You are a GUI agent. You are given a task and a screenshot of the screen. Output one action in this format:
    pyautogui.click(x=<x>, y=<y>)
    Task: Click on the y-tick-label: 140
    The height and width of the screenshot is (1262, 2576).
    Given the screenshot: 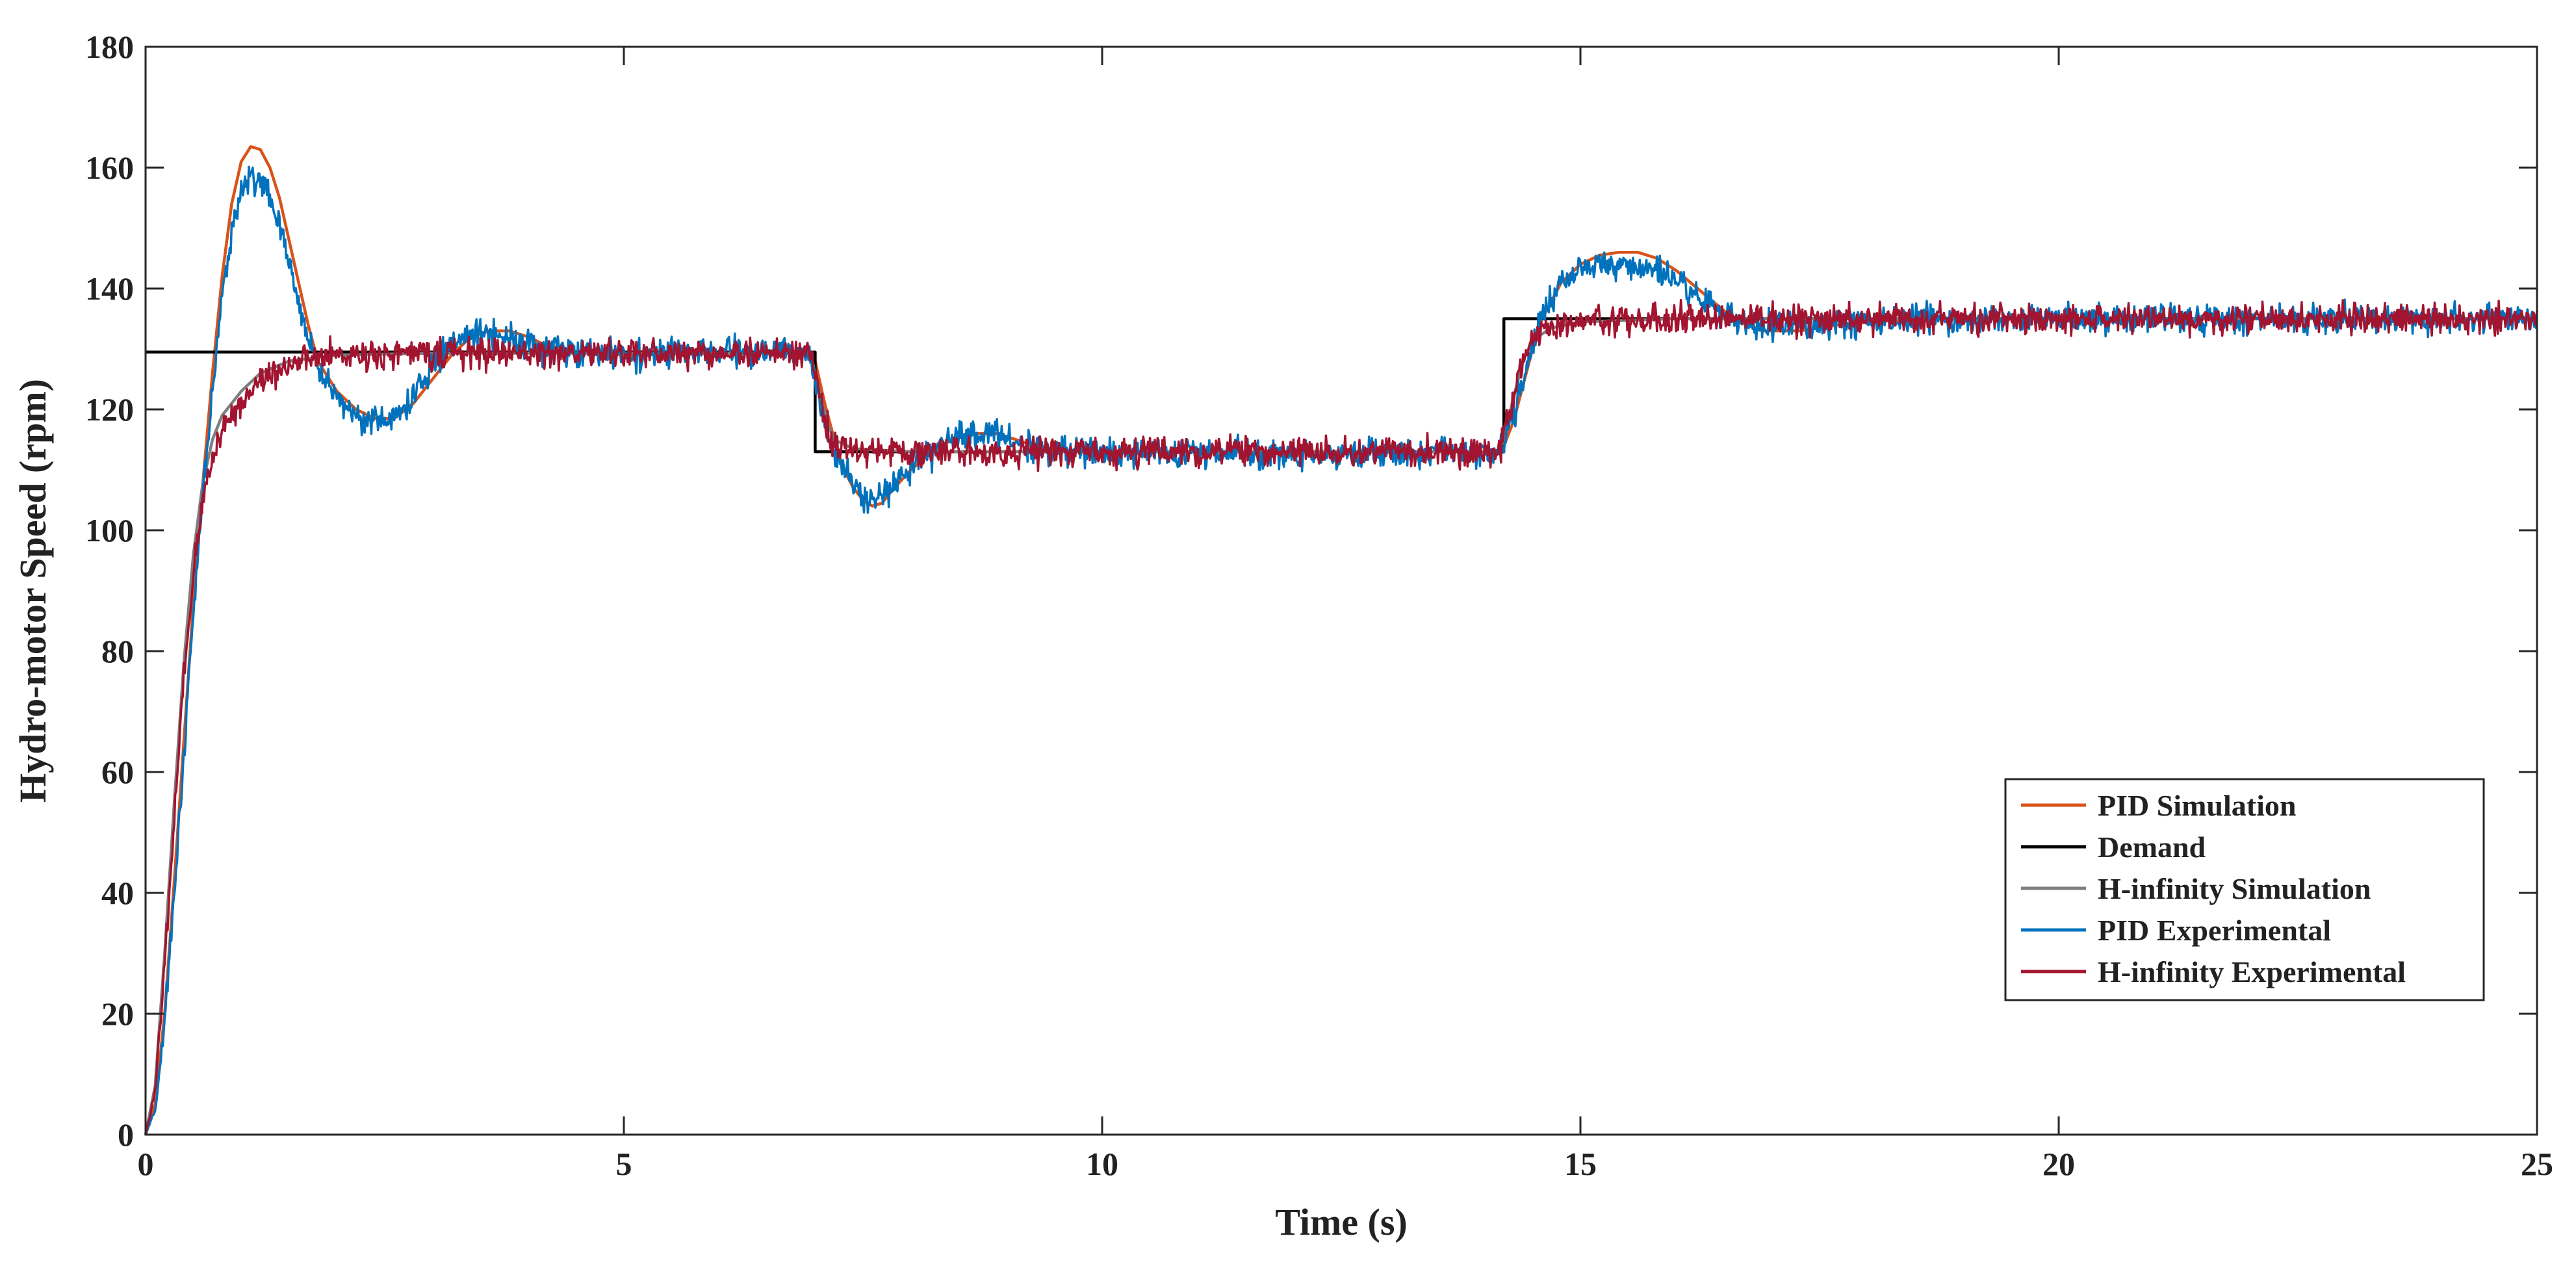 What is the action you would take?
    pyautogui.click(x=109, y=288)
    